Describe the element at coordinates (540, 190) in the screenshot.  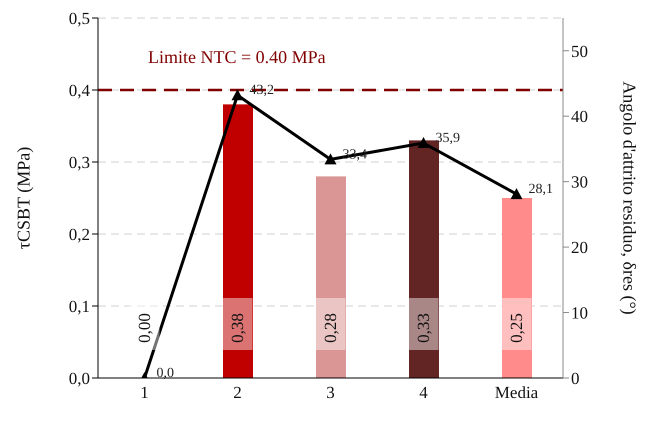
I see `data-label: 28,1` at that location.